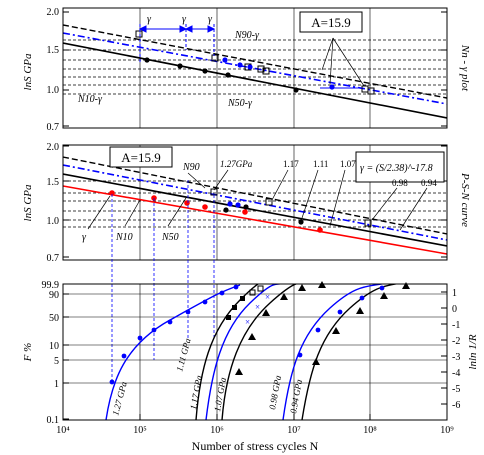 Image resolution: width=484 pixels, height=455 pixels. What do you see at coordinates (183, 355) in the screenshot?
I see `curve-label: 1.11 GPa` at bounding box center [183, 355].